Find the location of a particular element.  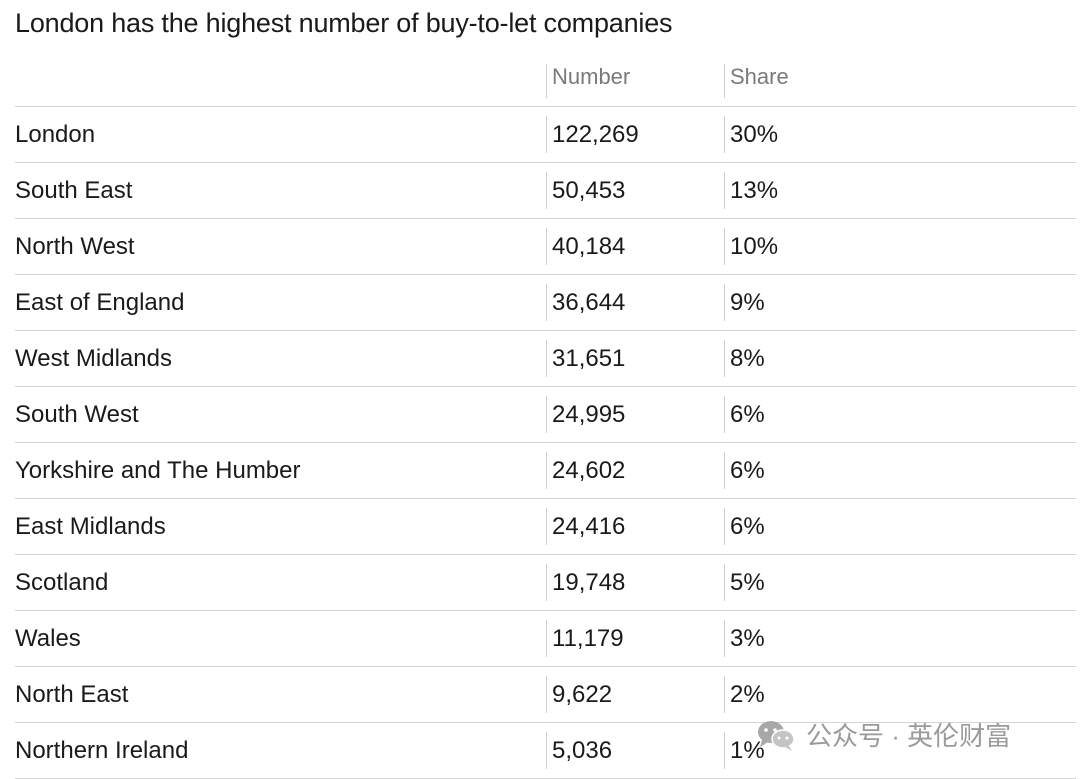

cell-share: 9% is located at coordinates (744, 302).